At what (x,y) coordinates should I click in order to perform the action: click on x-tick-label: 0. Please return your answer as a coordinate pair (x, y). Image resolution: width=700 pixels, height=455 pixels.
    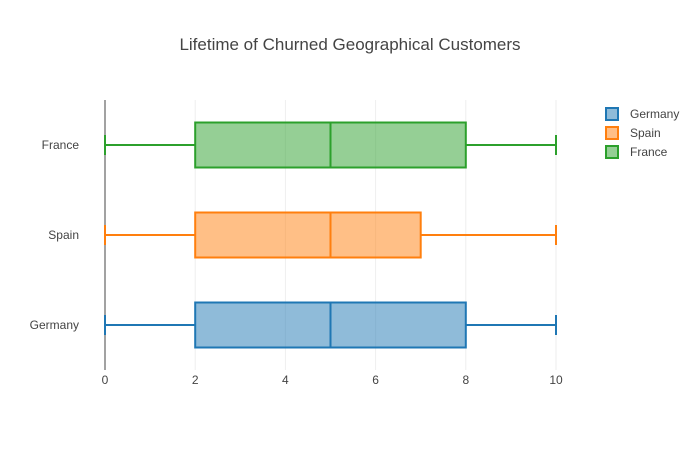
    Looking at the image, I should click on (105, 380).